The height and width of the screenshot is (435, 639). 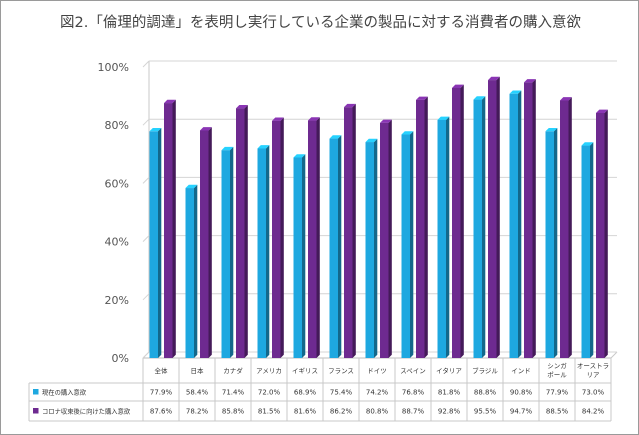 What do you see at coordinates (305, 412) in the screenshot?
I see `data-label: 81.6%` at bounding box center [305, 412].